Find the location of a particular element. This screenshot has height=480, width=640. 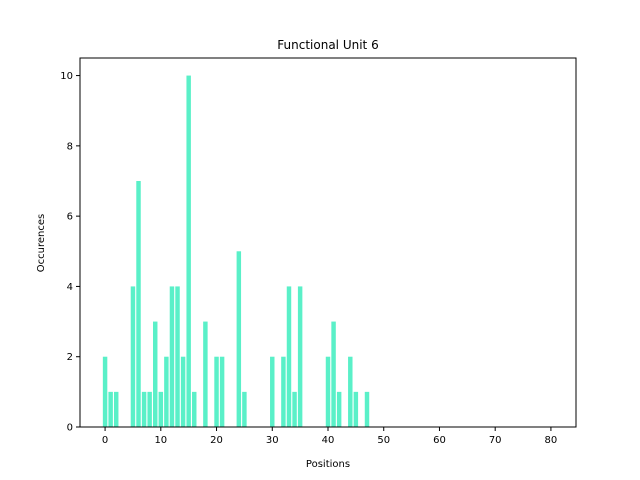

x-tick-label: 0 is located at coordinates (105, 440).